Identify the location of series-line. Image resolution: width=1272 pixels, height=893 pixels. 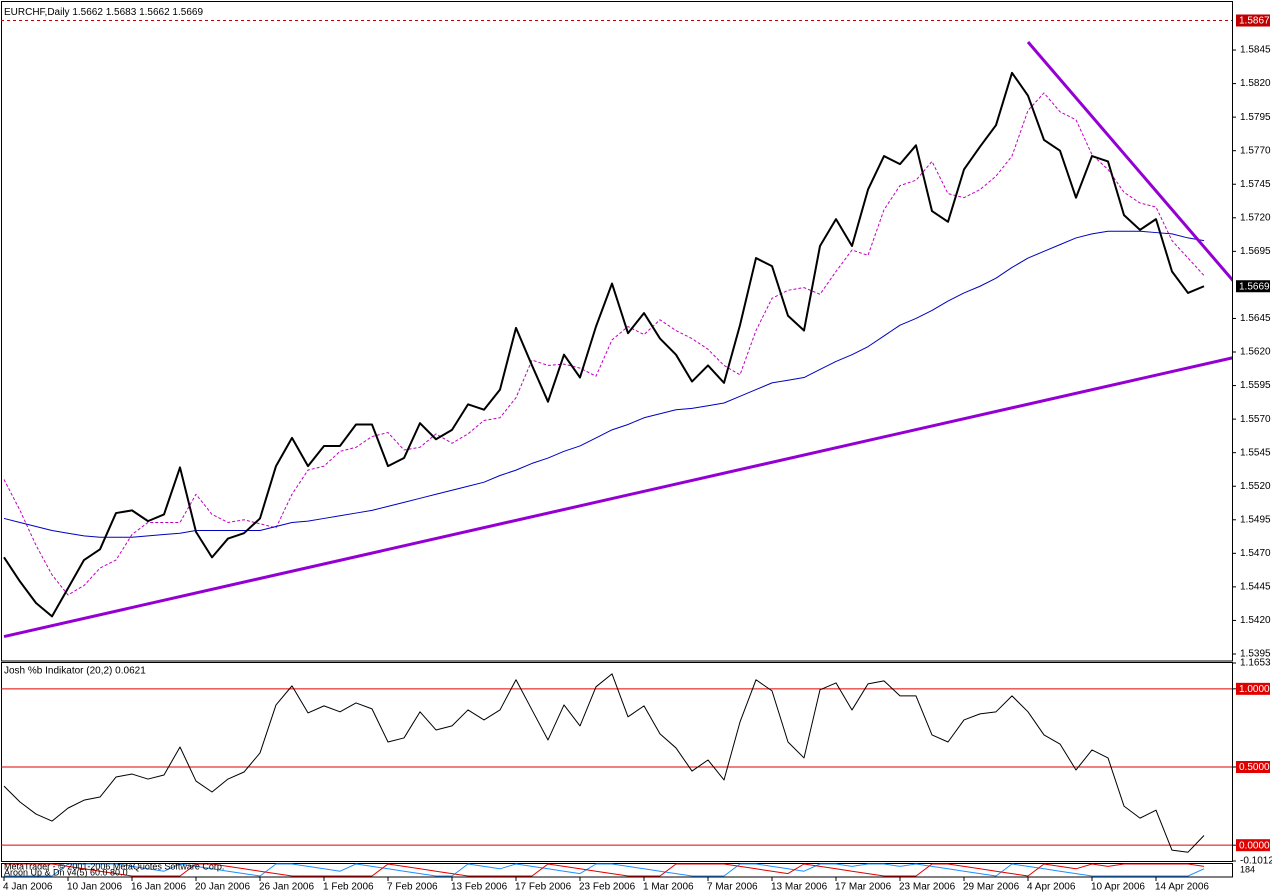
(604, 870).